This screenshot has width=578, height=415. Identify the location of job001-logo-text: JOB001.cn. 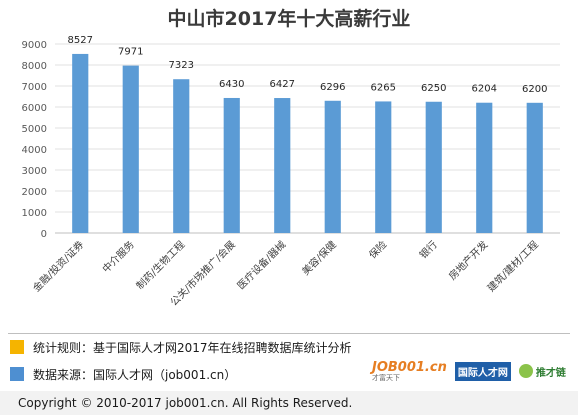
(409, 367).